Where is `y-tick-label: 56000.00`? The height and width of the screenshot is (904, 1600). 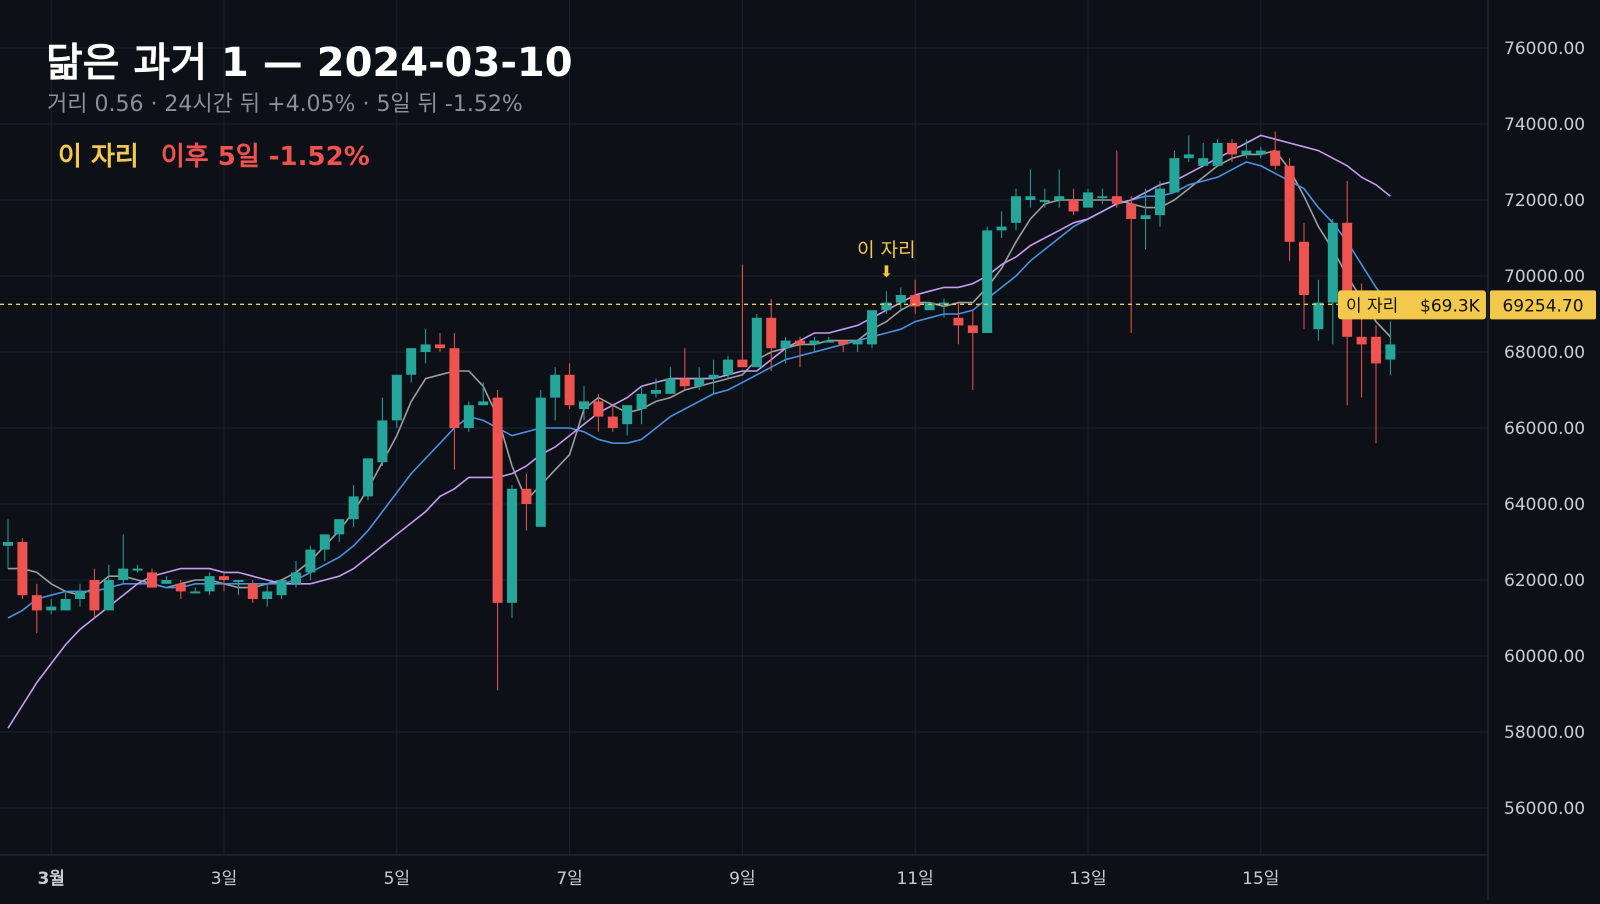 y-tick-label: 56000.00 is located at coordinates (1544, 809).